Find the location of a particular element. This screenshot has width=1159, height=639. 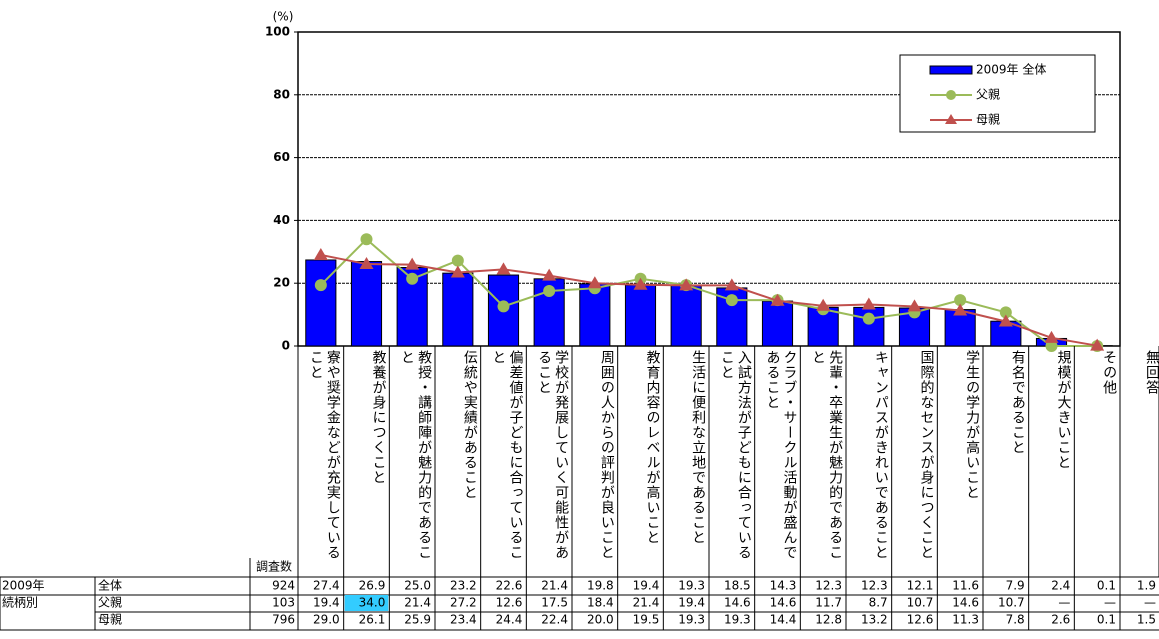

y-tick-label: 100 is located at coordinates (277, 32).